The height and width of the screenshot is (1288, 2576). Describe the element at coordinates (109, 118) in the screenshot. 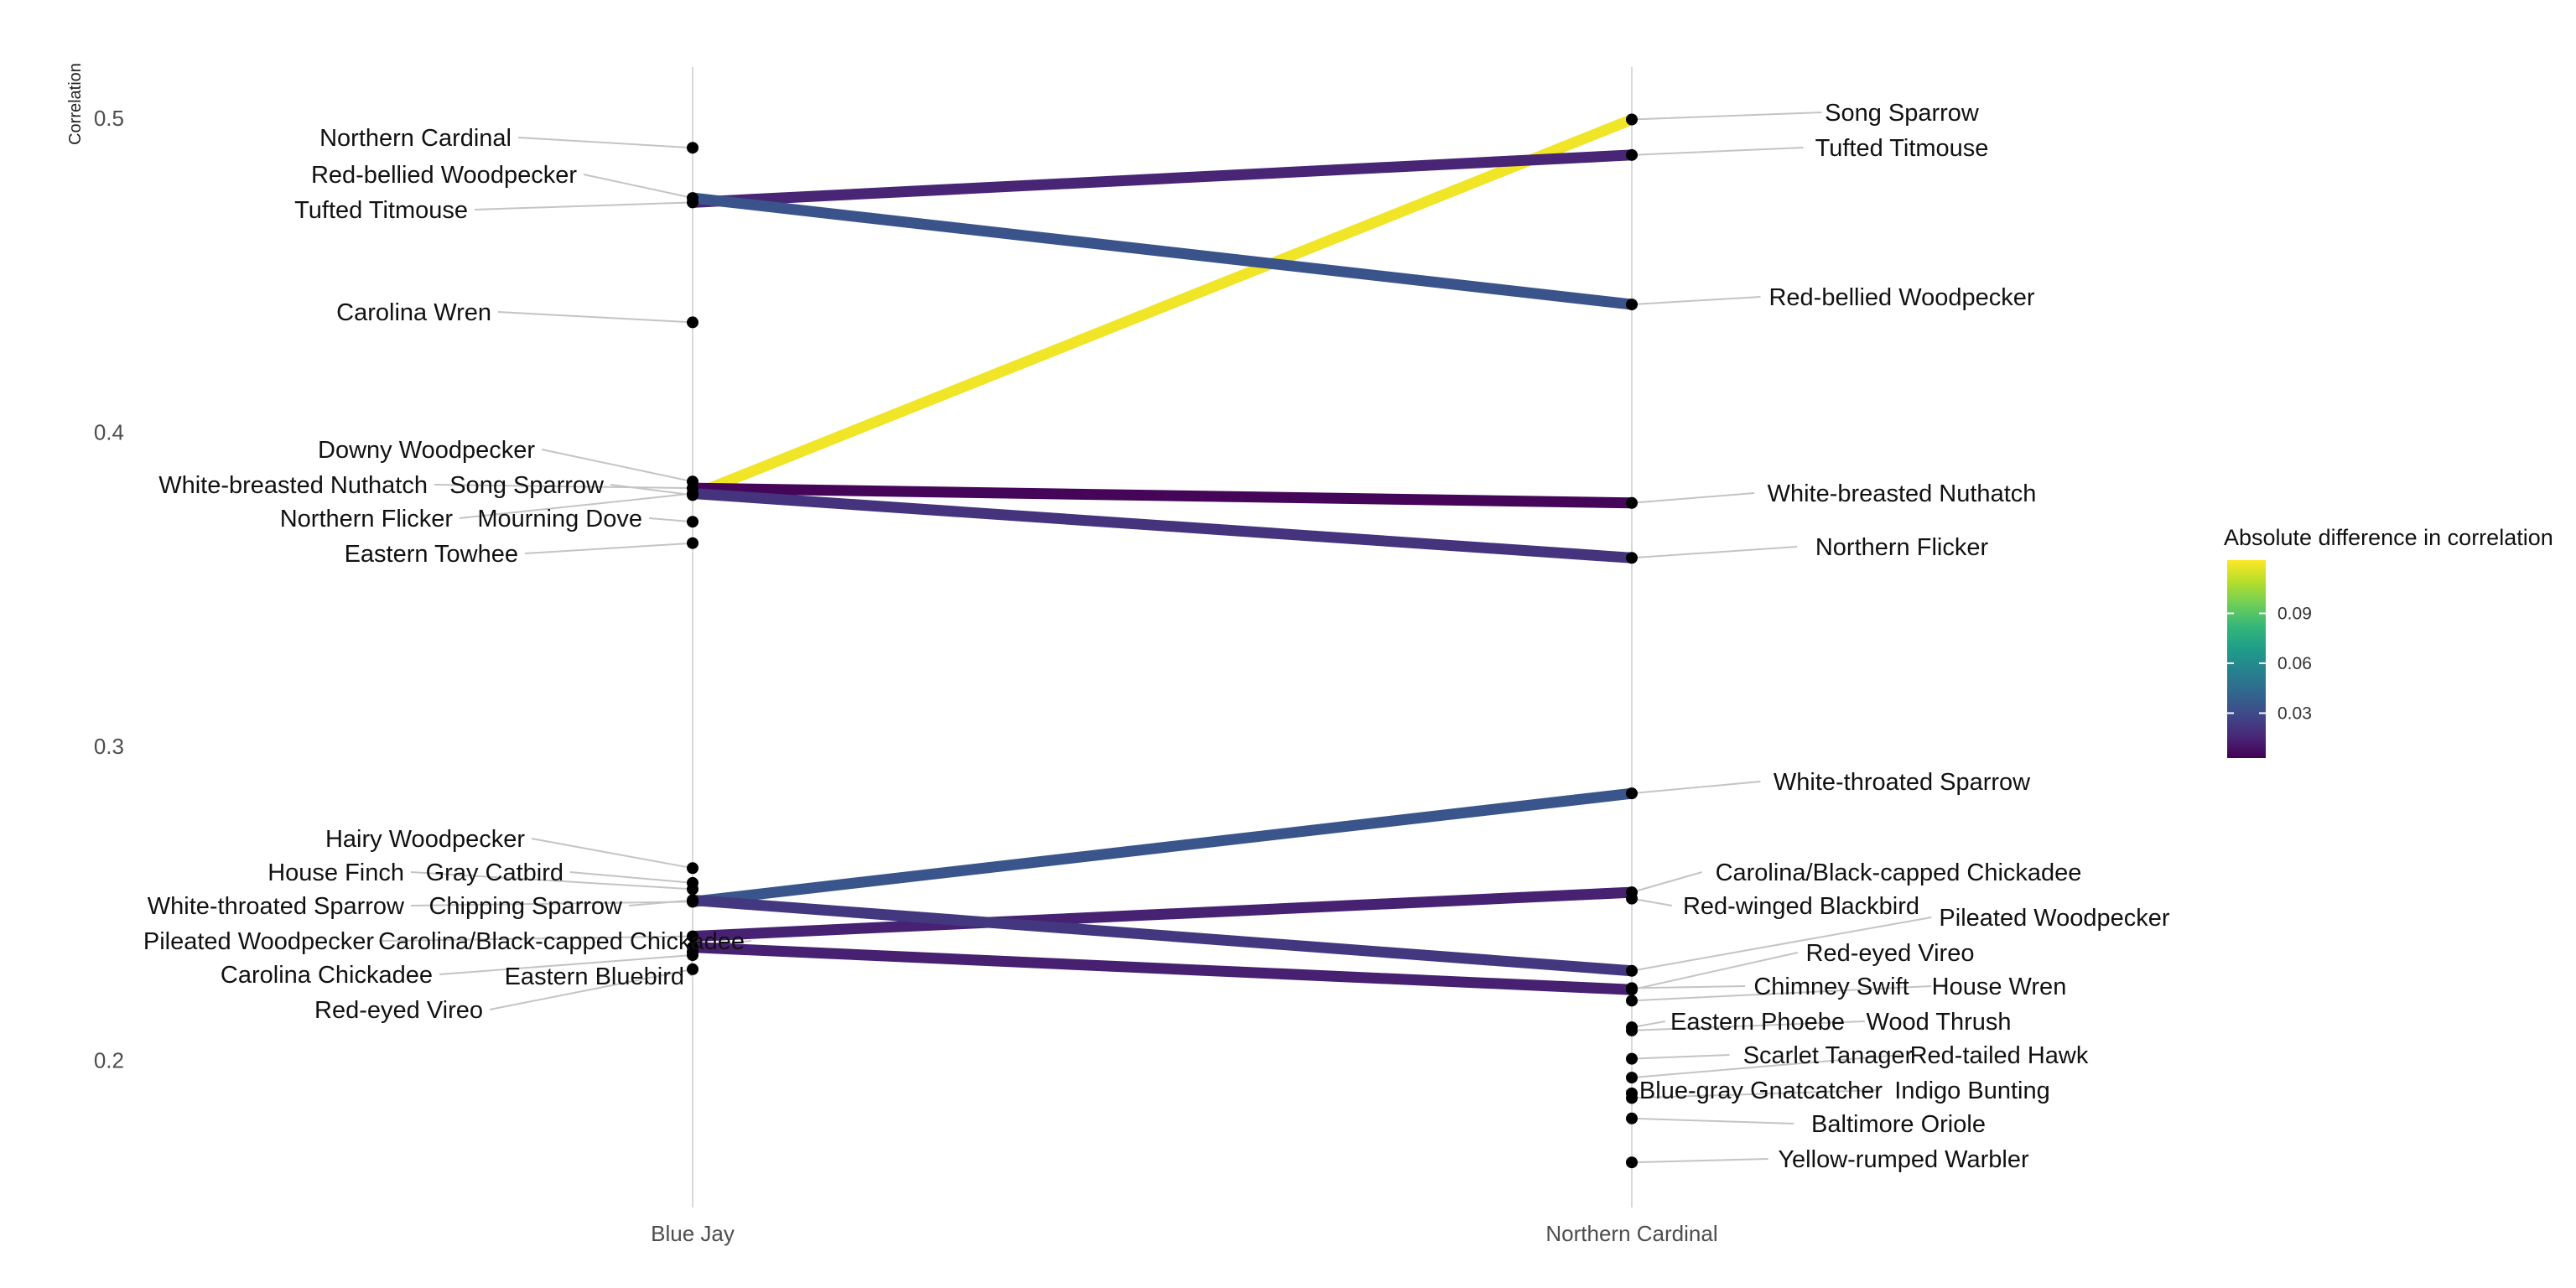

I see `y-tick-label: 0.5` at that location.